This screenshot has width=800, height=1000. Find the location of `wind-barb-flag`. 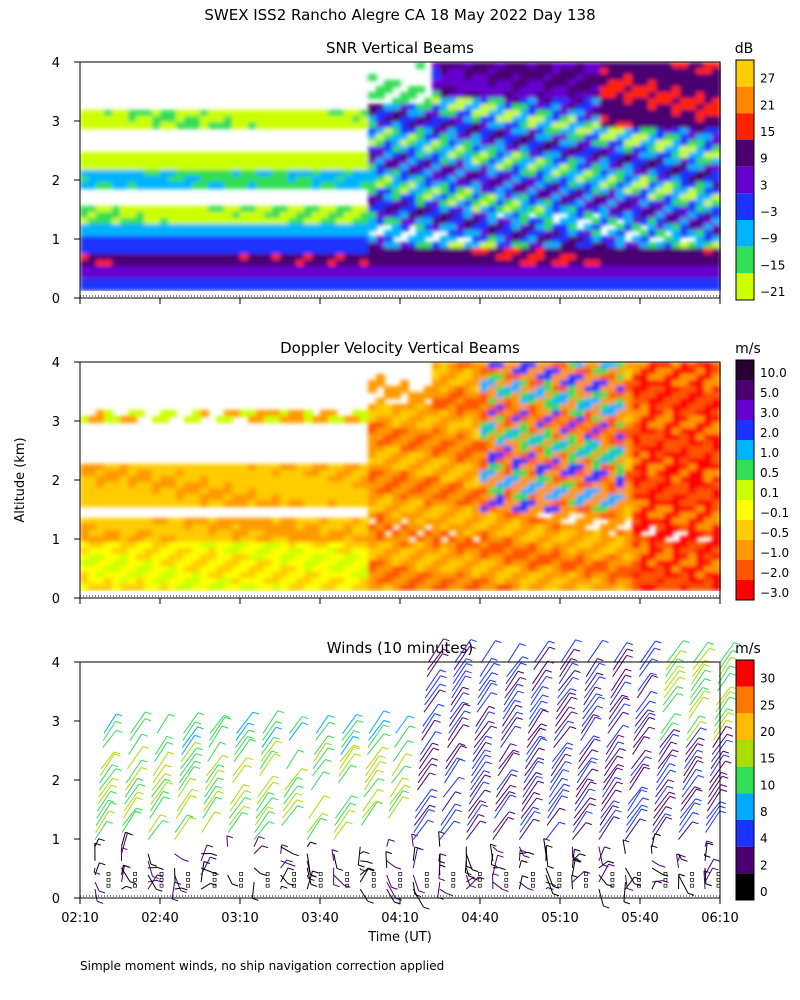

wind-barb-flag is located at coordinates (128, 833).